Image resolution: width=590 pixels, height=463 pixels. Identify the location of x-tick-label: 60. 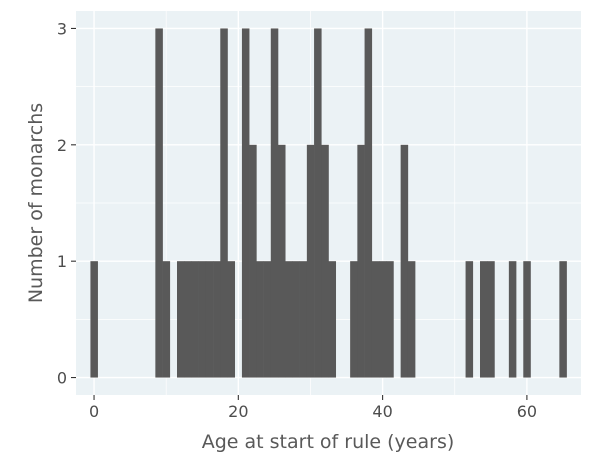
(527, 411).